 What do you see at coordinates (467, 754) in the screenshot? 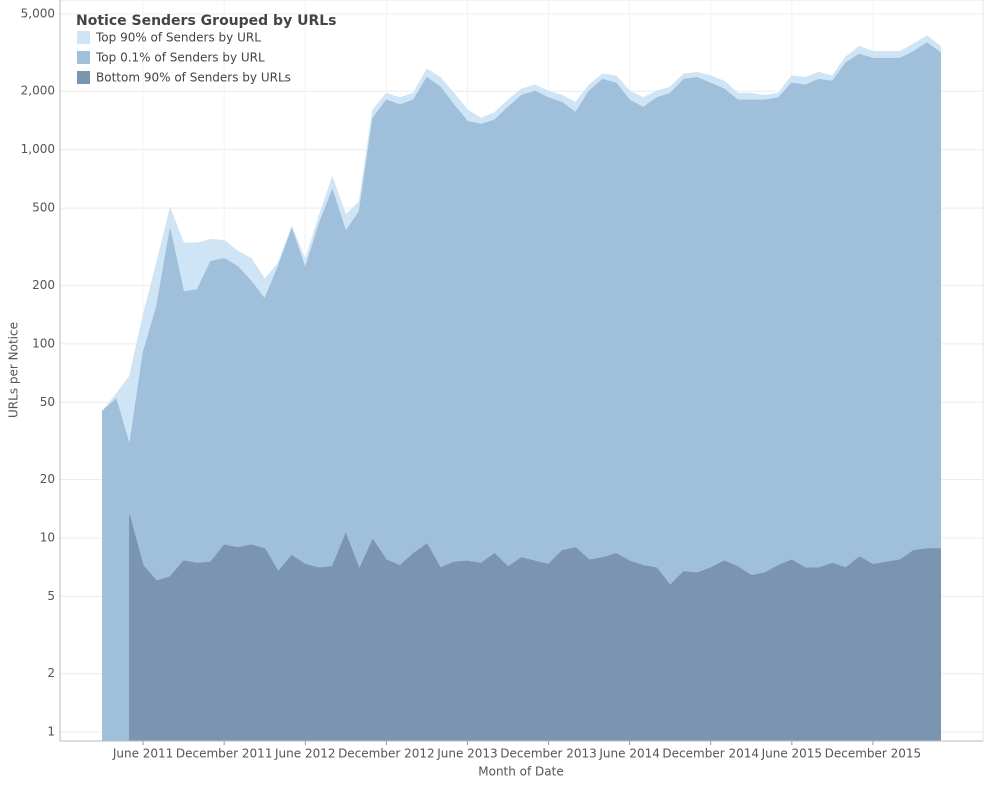
I see `x-tick-label: June 2013` at bounding box center [467, 754].